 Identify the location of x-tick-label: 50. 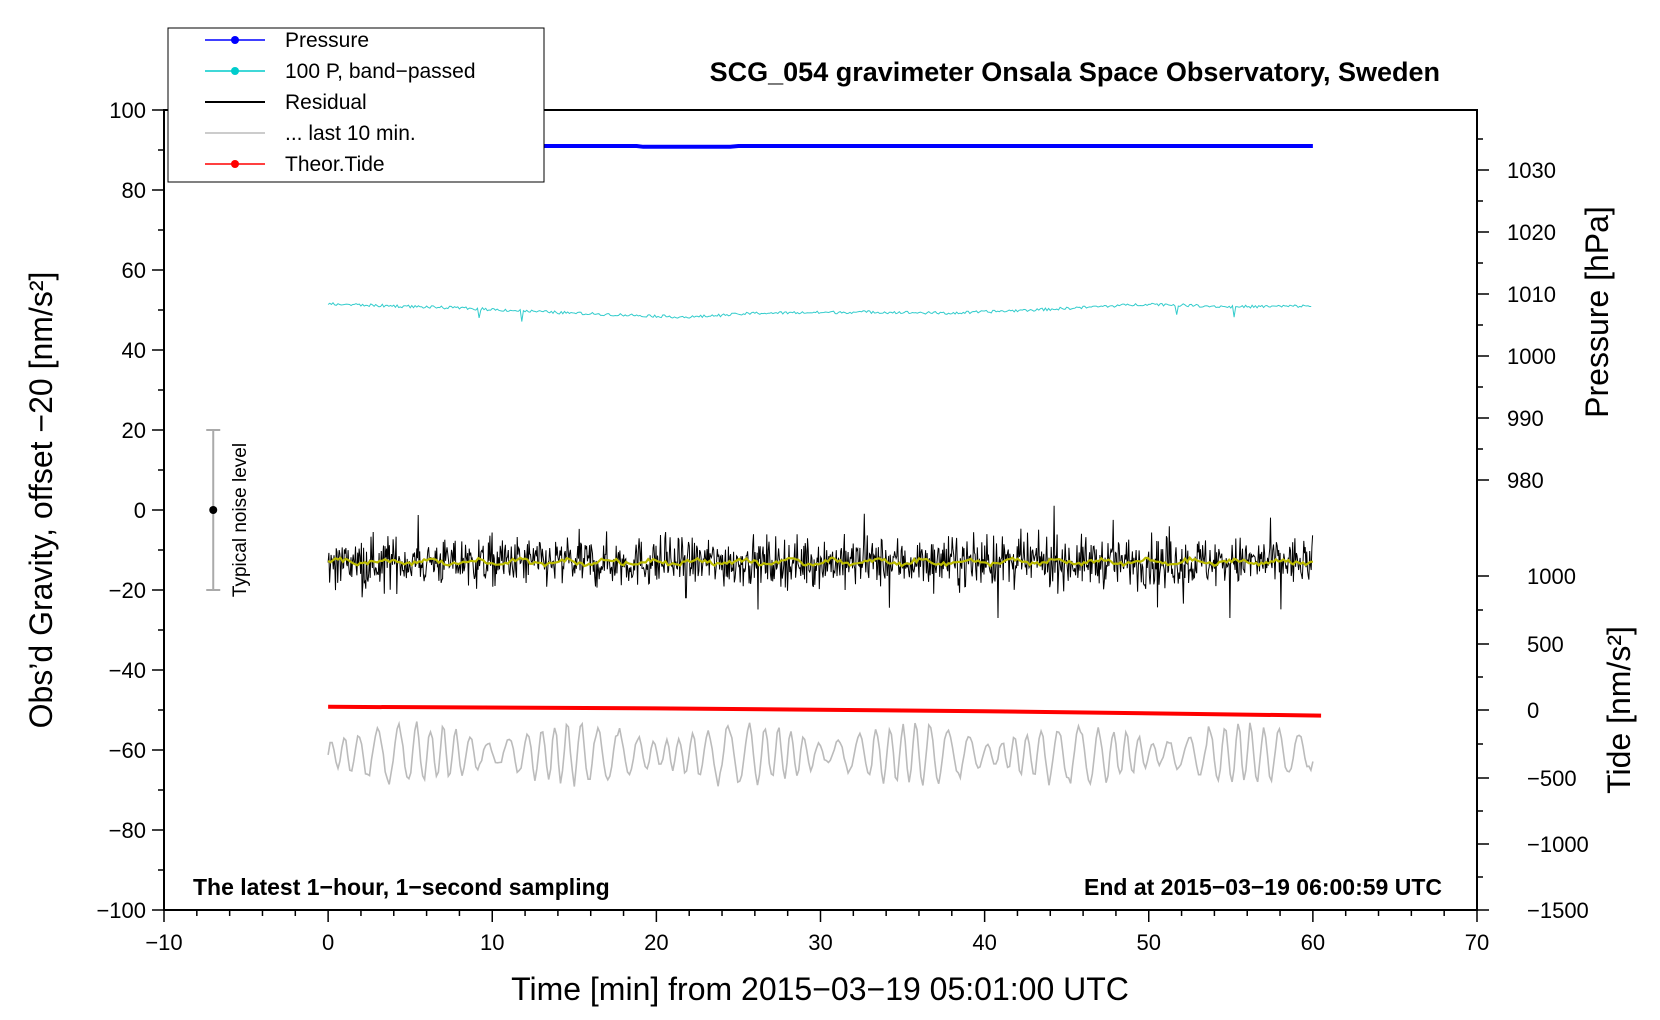
(1149, 942).